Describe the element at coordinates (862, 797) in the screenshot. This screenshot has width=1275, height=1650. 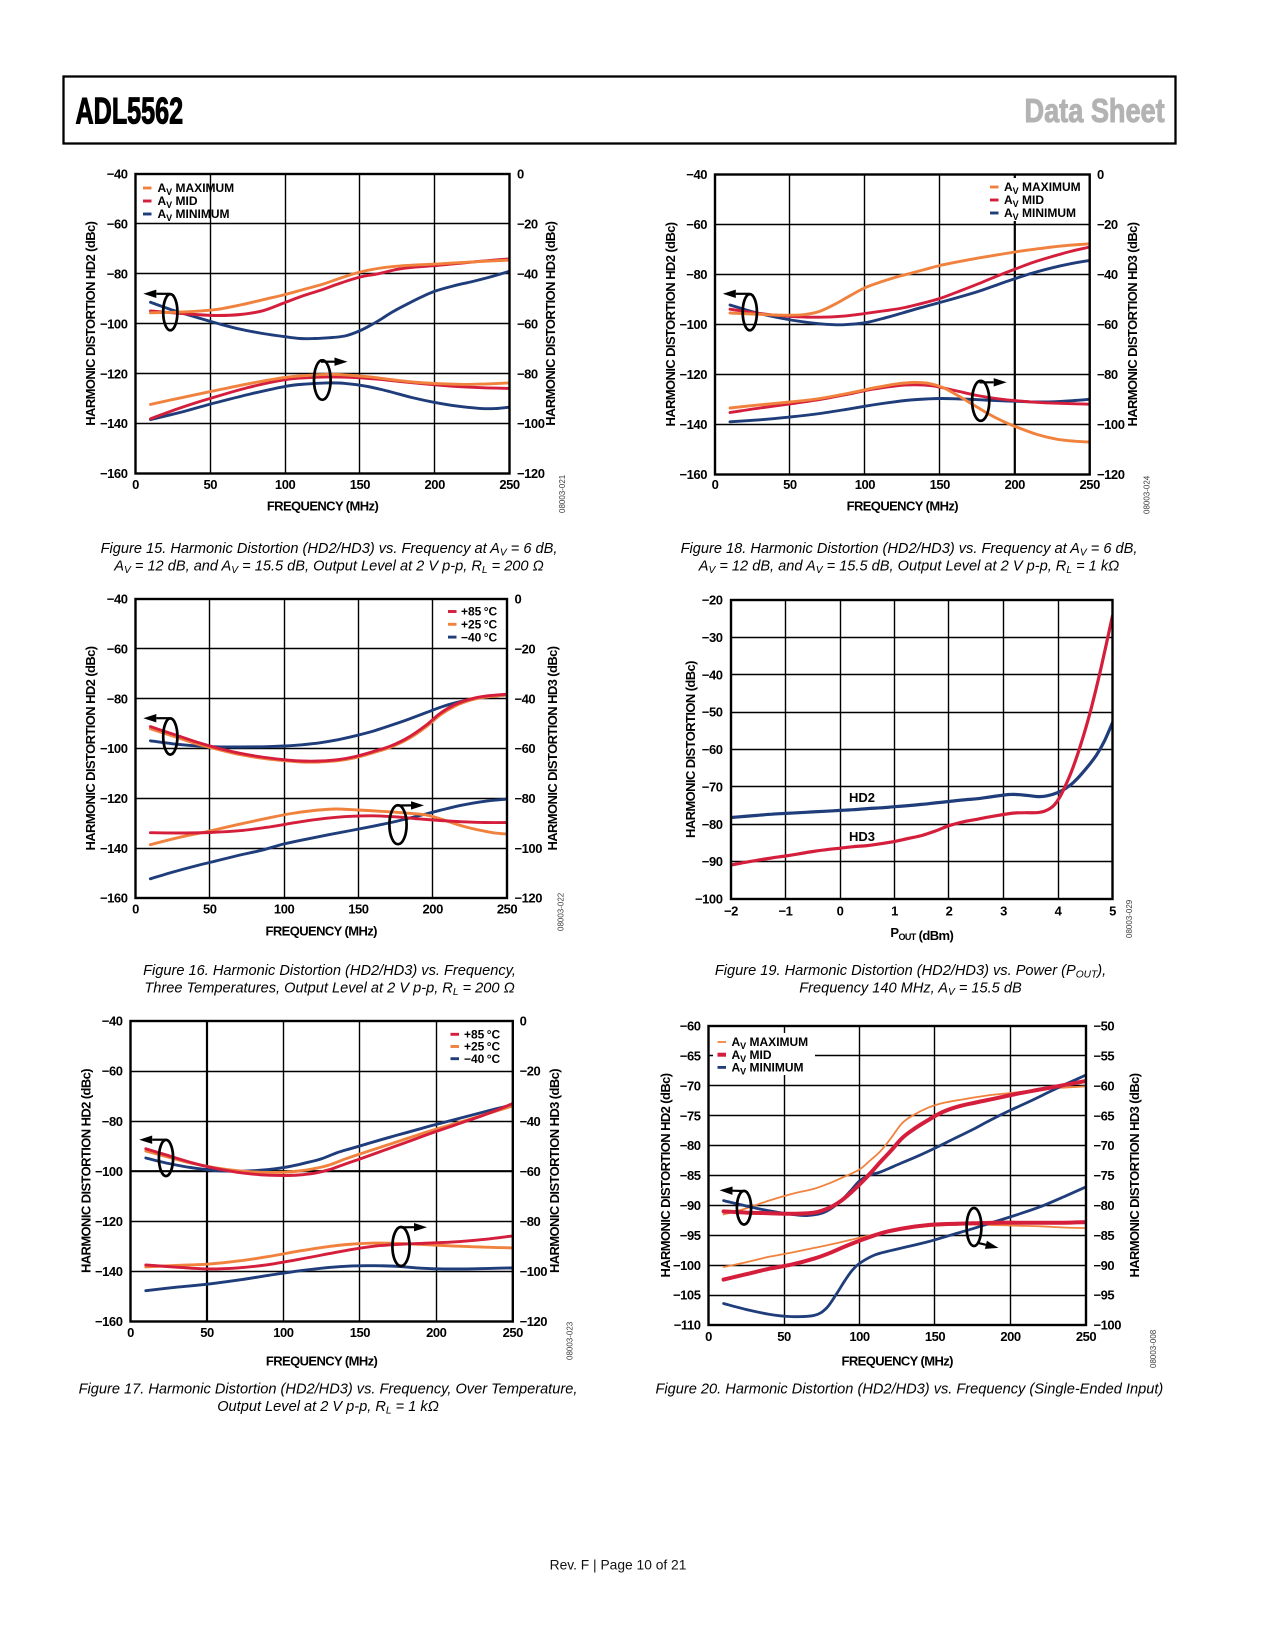
I see `svg-text: HD2` at that location.